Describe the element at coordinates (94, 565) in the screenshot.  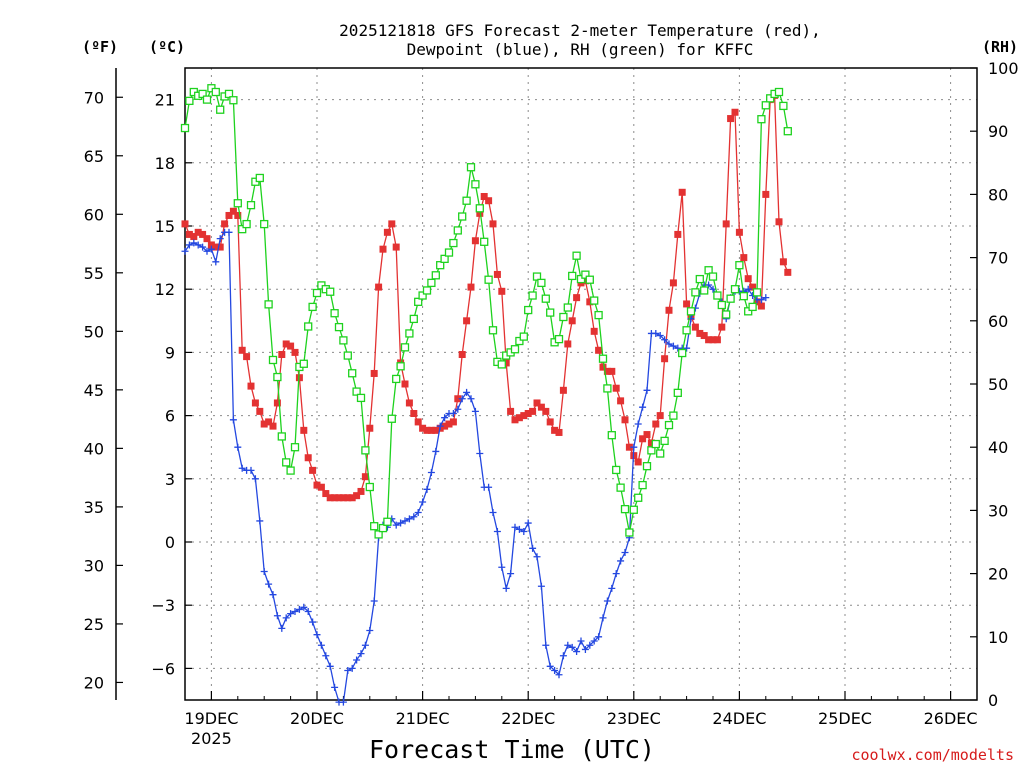
I see `fahrenheit-tick-label: 30` at that location.